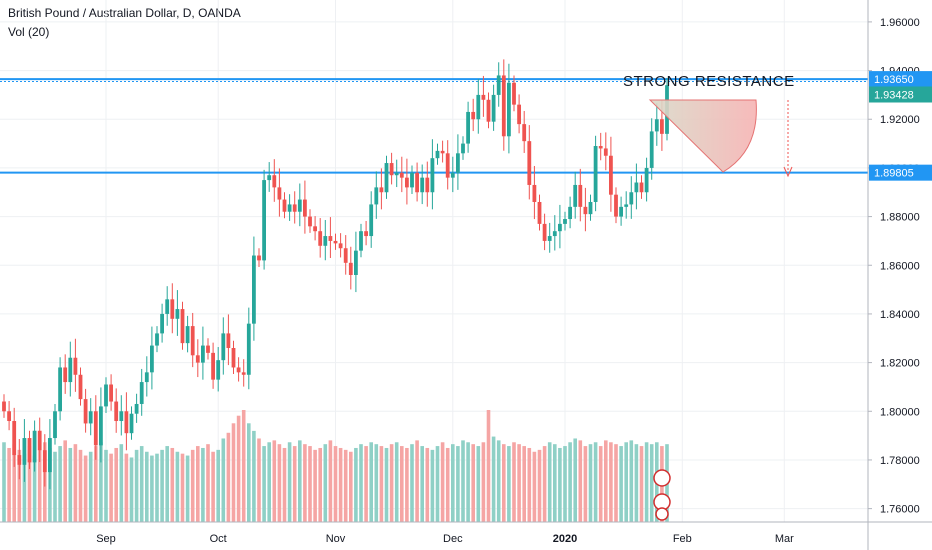 Image resolution: width=932 pixels, height=550 pixels. What do you see at coordinates (900, 94) in the screenshot?
I see `price-tag: 1.93428` at bounding box center [900, 94].